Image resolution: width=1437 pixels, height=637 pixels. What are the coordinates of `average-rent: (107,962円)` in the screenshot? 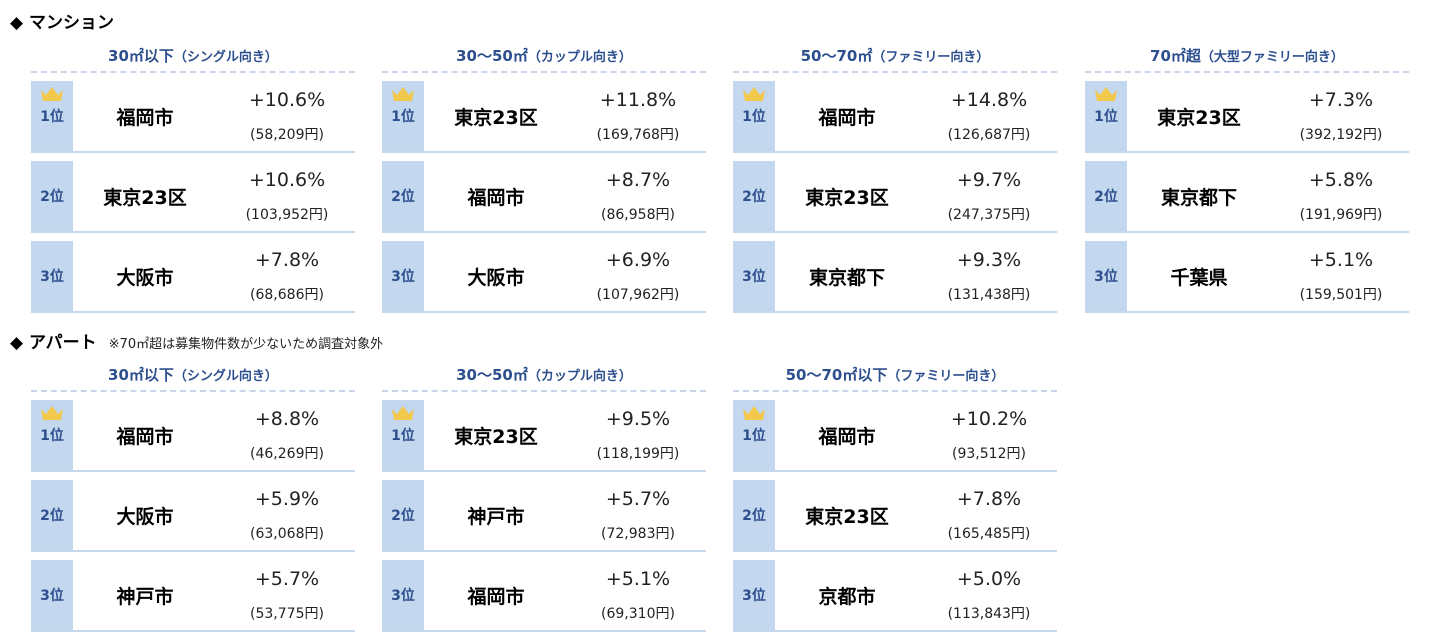 It's located at (638, 295).